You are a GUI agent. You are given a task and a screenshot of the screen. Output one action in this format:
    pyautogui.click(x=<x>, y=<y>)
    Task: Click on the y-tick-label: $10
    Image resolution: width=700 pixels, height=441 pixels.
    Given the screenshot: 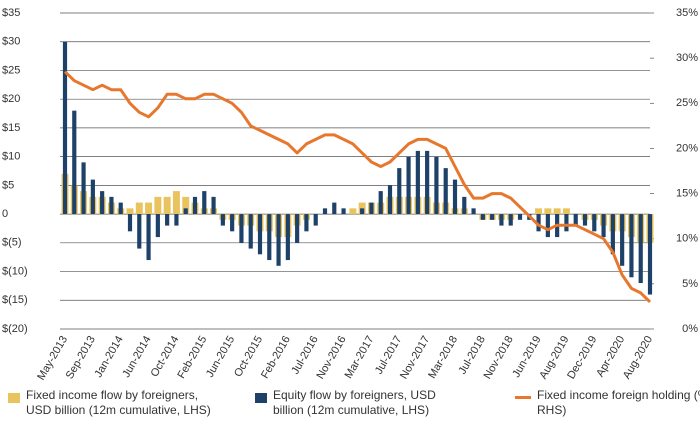 What is the action you would take?
    pyautogui.click(x=11, y=157)
    